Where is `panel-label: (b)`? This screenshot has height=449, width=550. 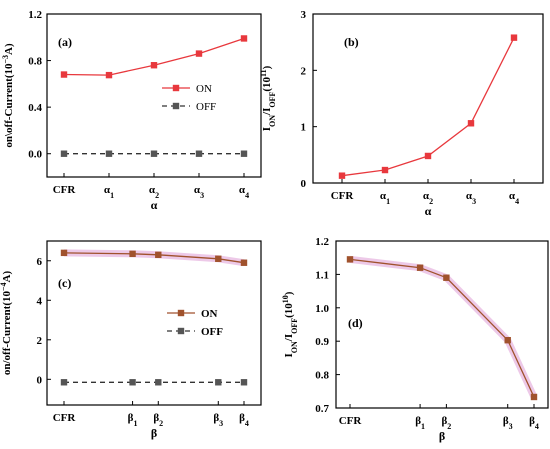 panel-label: (b) is located at coordinates (351, 42).